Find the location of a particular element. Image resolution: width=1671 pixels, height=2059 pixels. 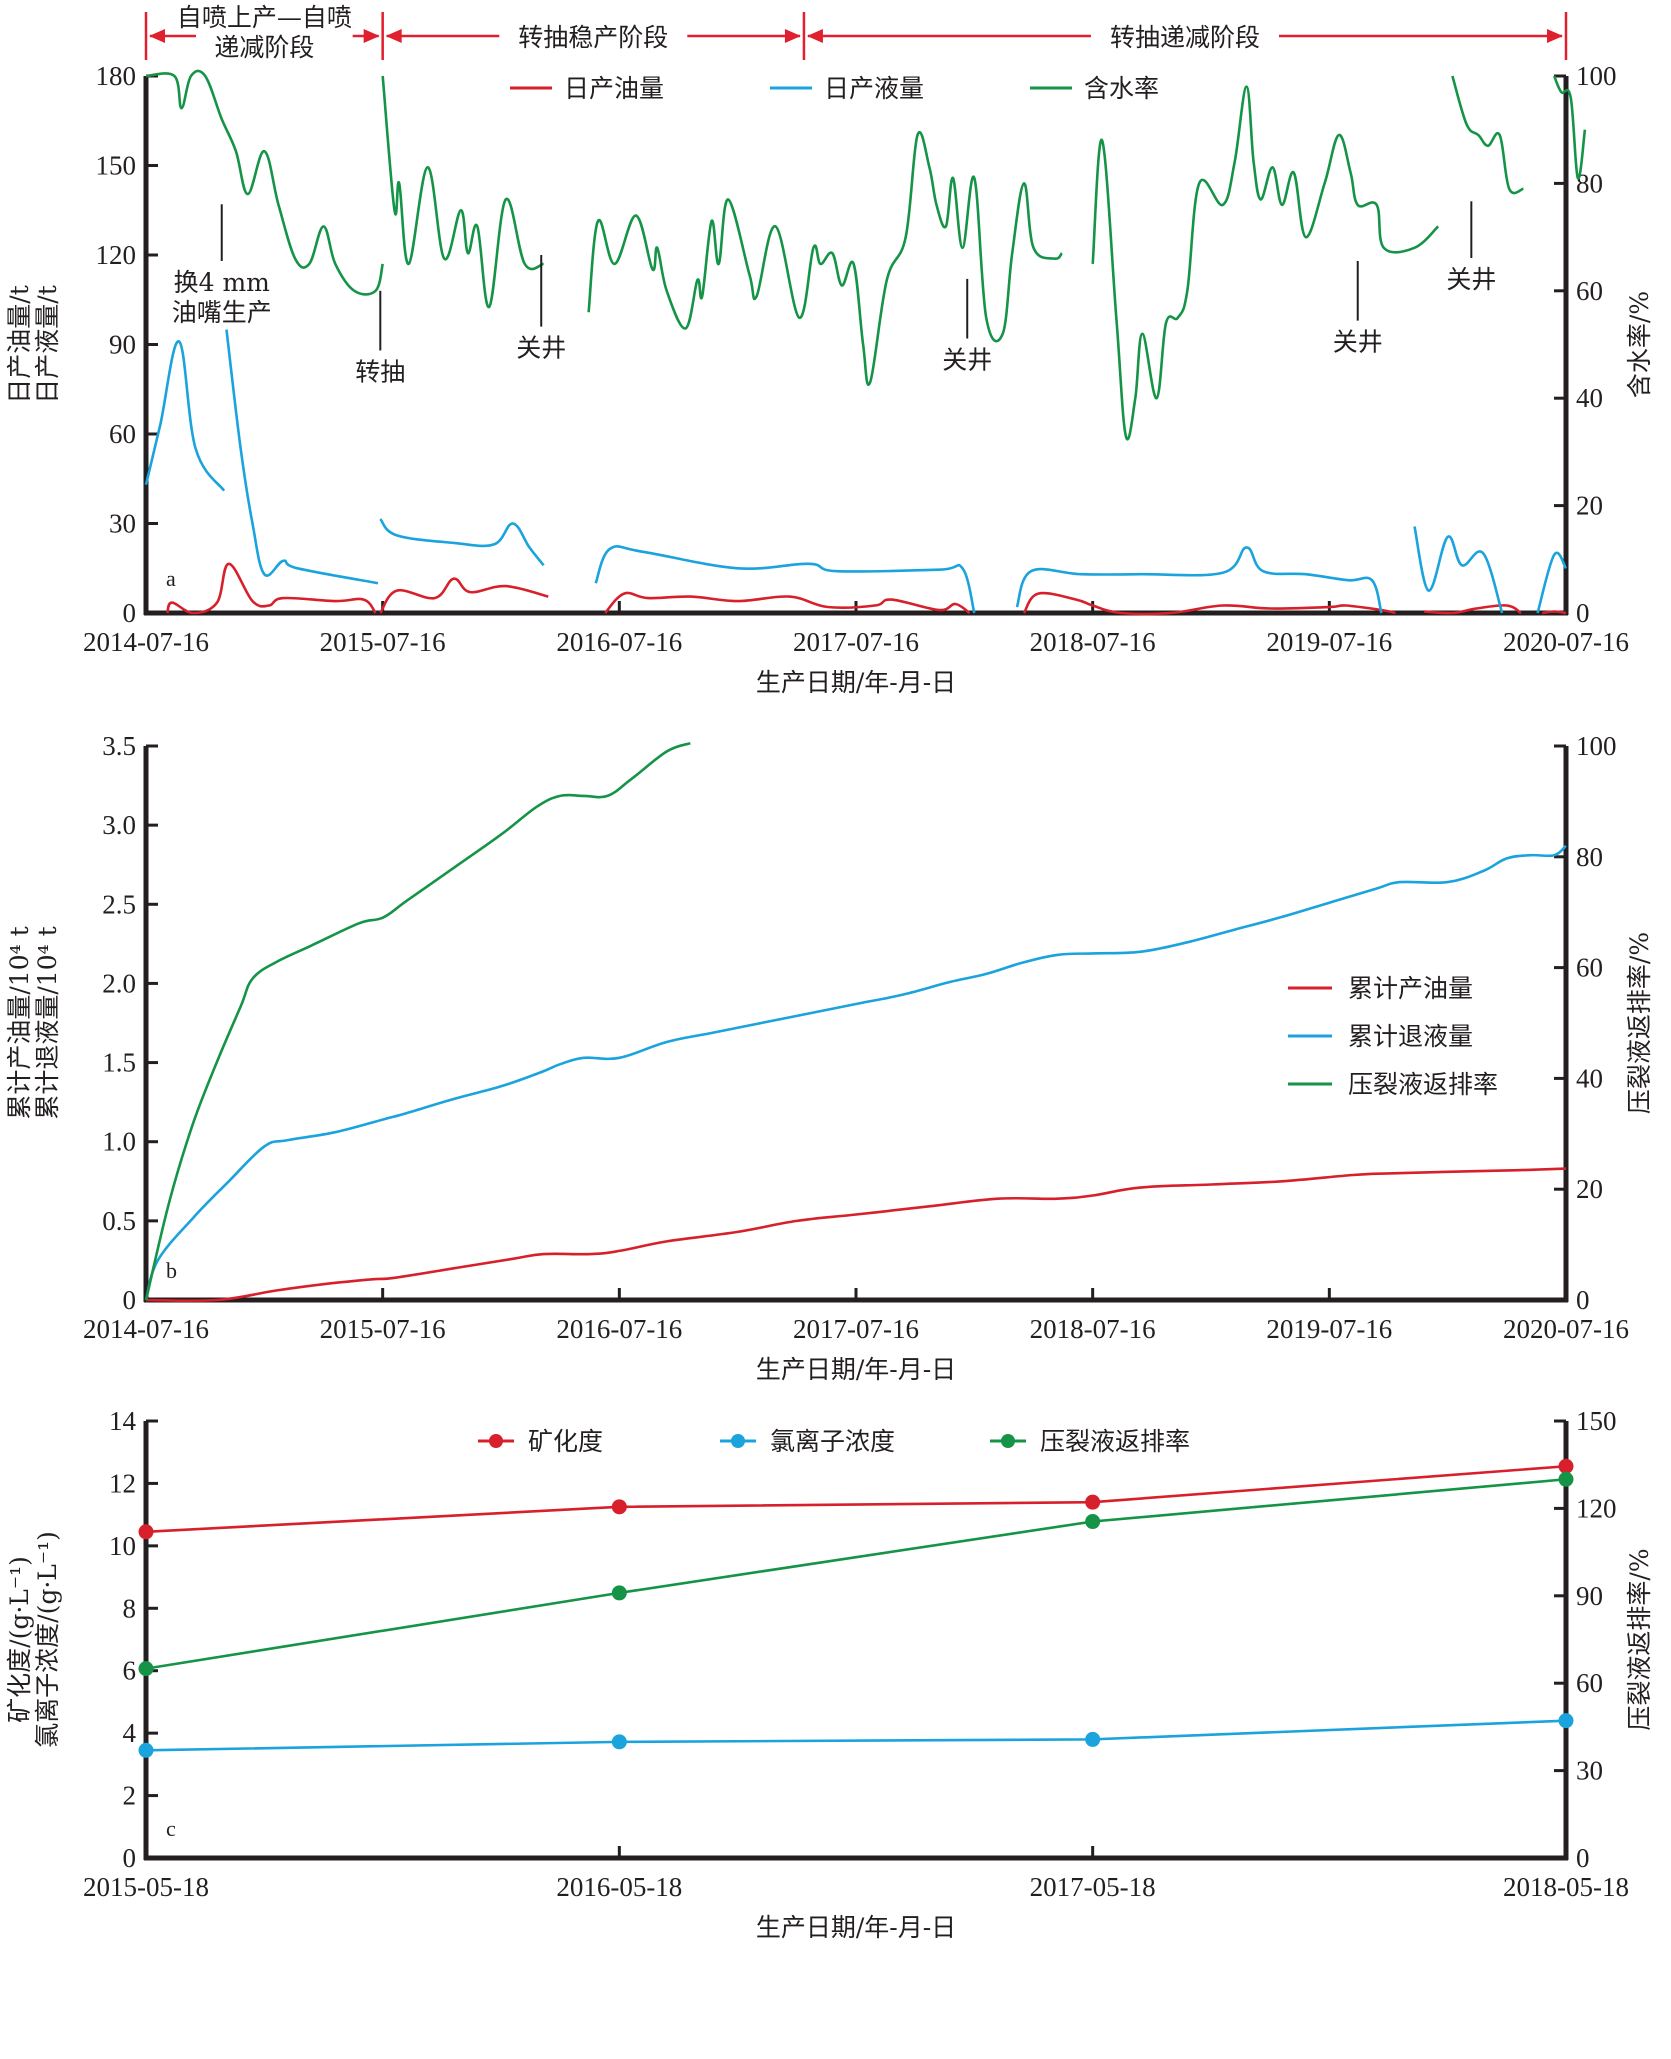

y-axis-title: 日产液量/t is located at coordinates (47, 344).